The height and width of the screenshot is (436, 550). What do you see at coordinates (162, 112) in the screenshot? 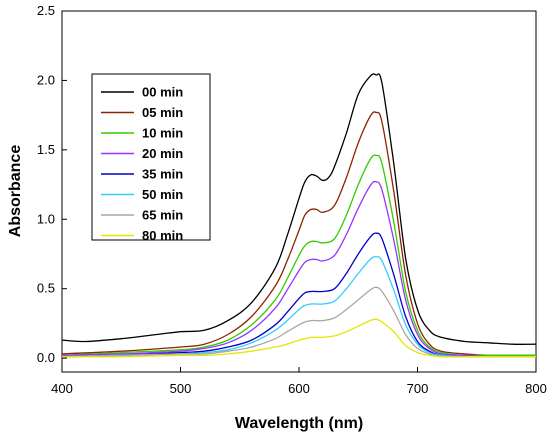
I see `legend-label-1: 05 min` at bounding box center [162, 112].